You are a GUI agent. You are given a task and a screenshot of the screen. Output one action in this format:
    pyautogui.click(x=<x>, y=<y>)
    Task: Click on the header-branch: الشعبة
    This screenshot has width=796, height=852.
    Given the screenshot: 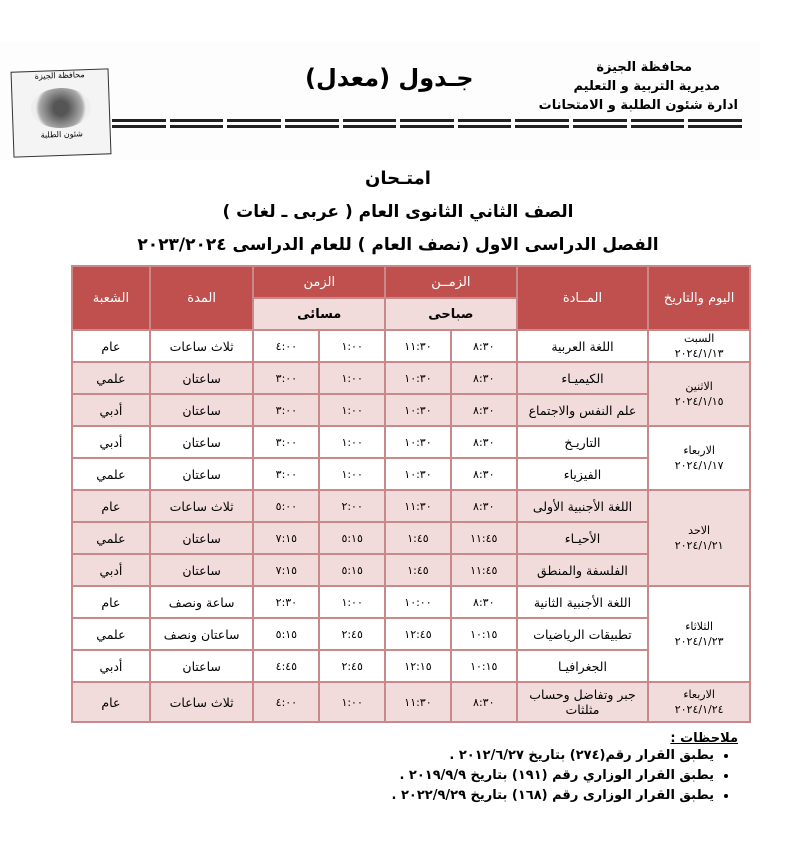 What is the action you would take?
    pyautogui.click(x=111, y=298)
    